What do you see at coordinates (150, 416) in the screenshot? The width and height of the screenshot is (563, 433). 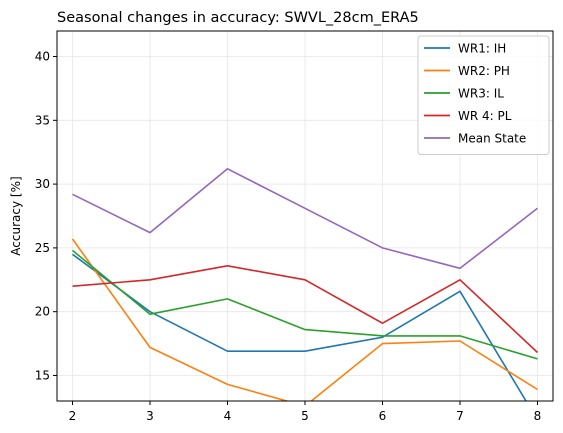 I see `x-tick-label: 3` at bounding box center [150, 416].